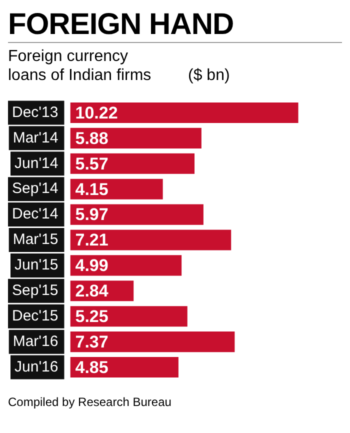 The height and width of the screenshot is (433, 350). I want to click on data-label: 5.57, so click(91, 164).